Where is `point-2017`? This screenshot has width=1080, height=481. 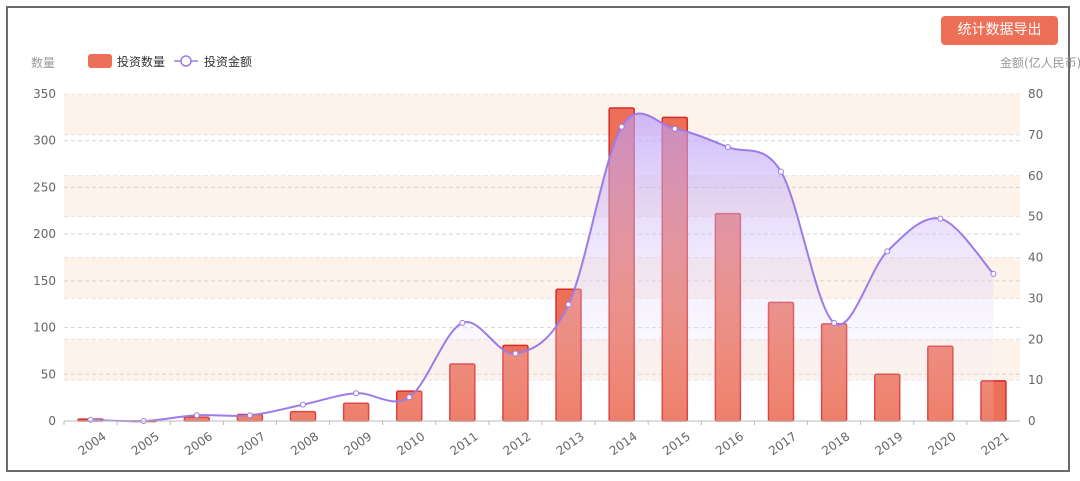 point-2017 is located at coordinates (781, 171).